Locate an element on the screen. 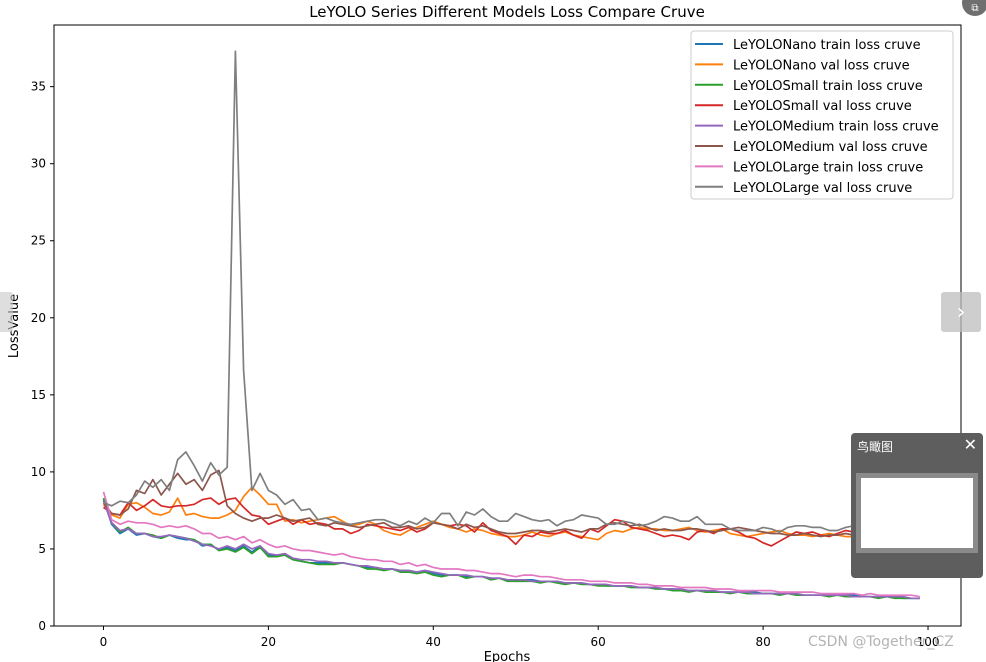 This screenshot has width=986, height=662. minimap-panel: 鸟瞰图 ✕ is located at coordinates (917, 505).